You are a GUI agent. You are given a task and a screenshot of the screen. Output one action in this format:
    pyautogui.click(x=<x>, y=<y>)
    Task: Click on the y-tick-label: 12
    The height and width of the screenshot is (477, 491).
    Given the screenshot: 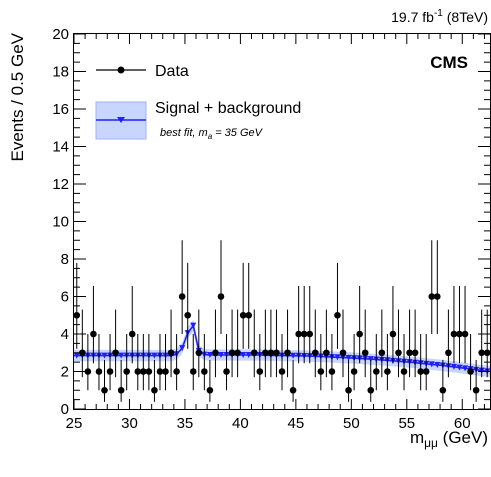 What is the action you would take?
    pyautogui.click(x=60, y=184)
    